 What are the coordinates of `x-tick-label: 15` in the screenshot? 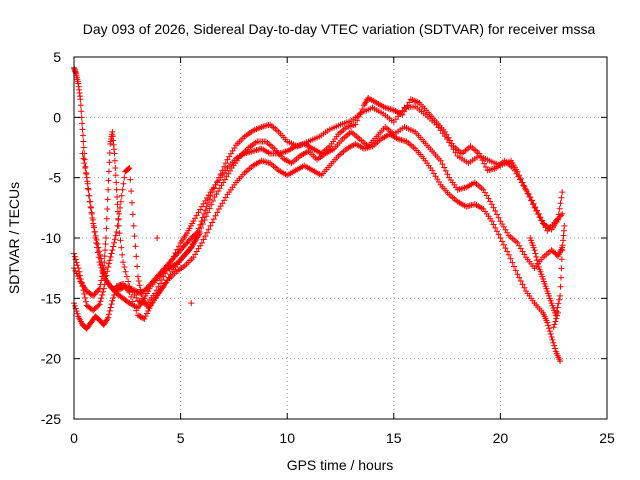 It's located at (394, 438).